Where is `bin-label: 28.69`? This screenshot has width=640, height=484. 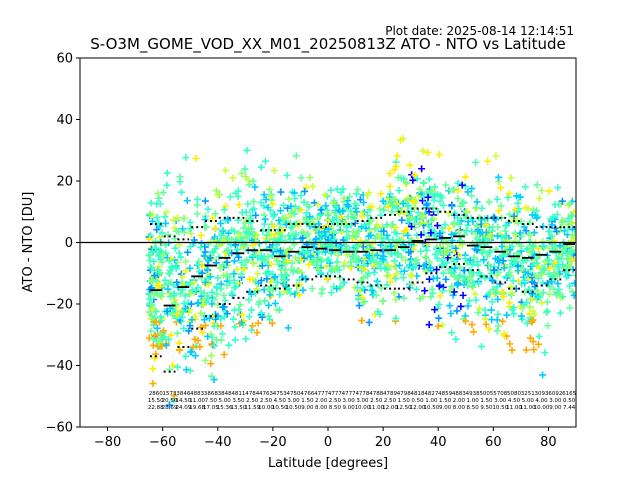
bin-label: 28.69 is located at coordinates (170, 408).